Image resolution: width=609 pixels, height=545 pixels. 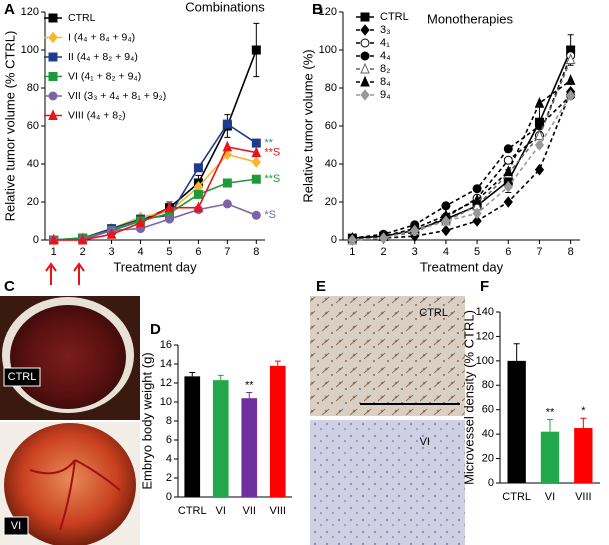 I want to click on y-tick-label: 16, so click(x=166, y=345).